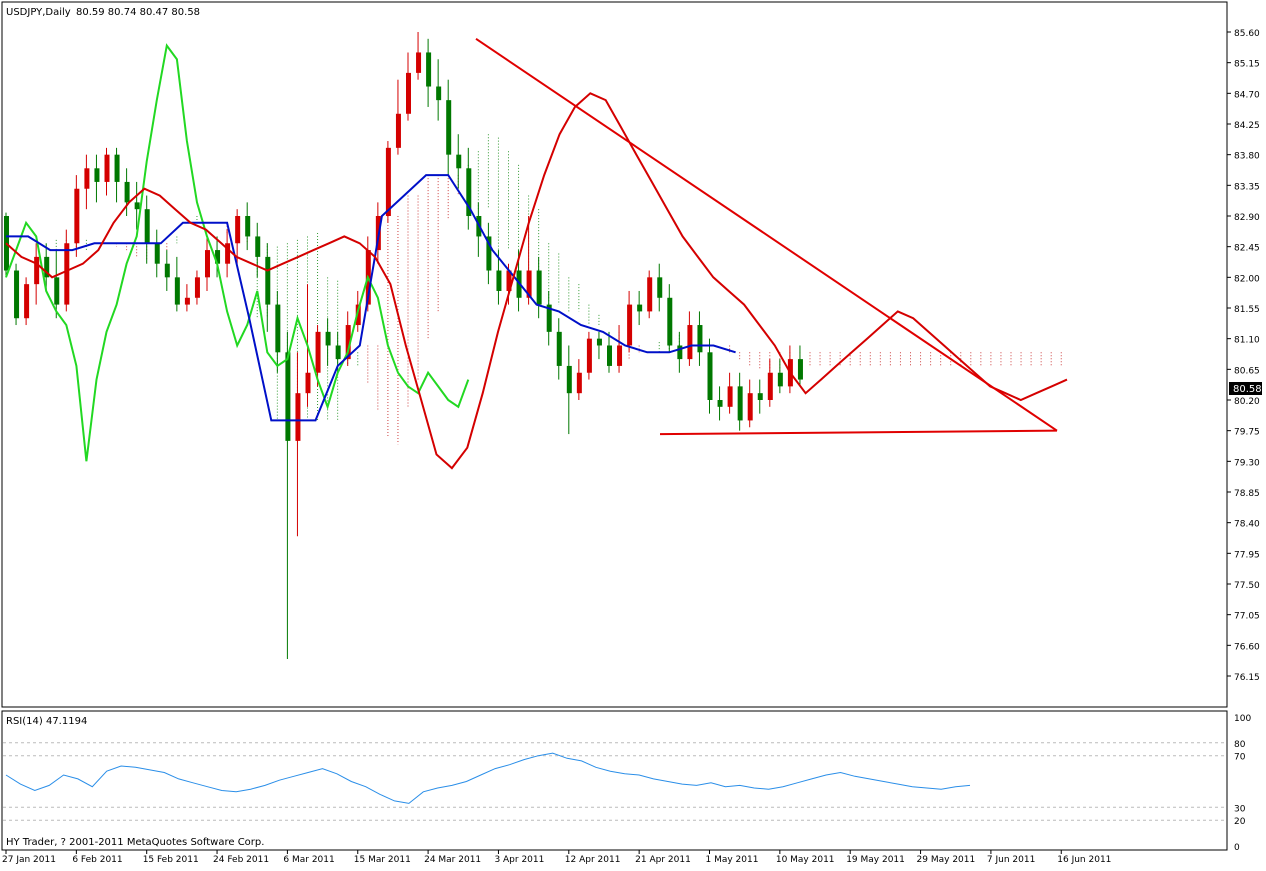 This screenshot has height=871, width=1266. What do you see at coordinates (1247, 95) in the screenshot?
I see `price-tick-label: 84.70` at bounding box center [1247, 95].